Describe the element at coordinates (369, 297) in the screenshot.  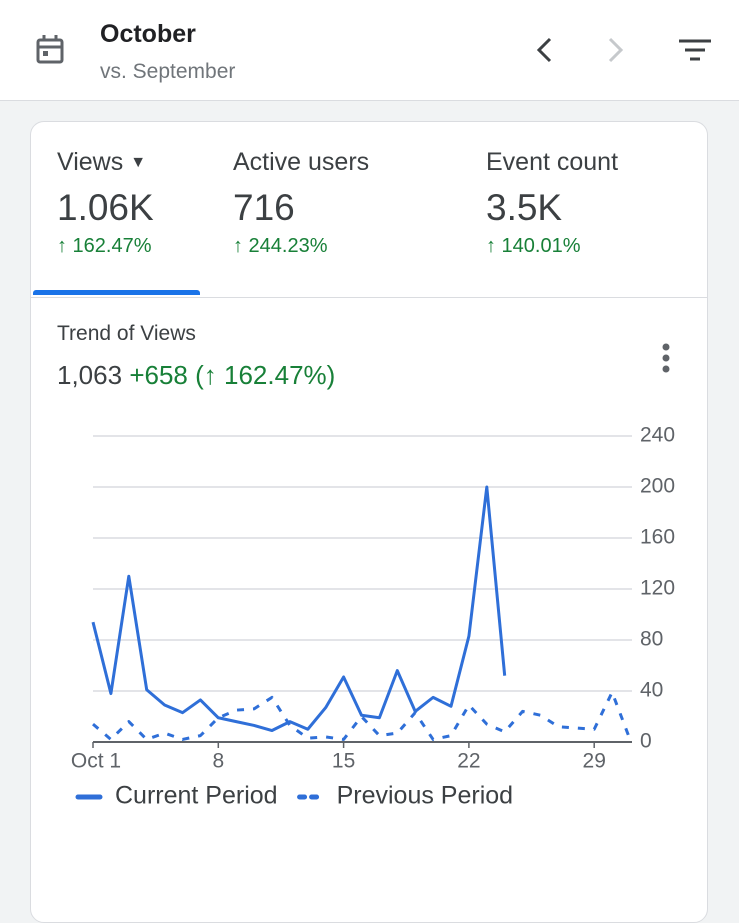
I see `divider` at that location.